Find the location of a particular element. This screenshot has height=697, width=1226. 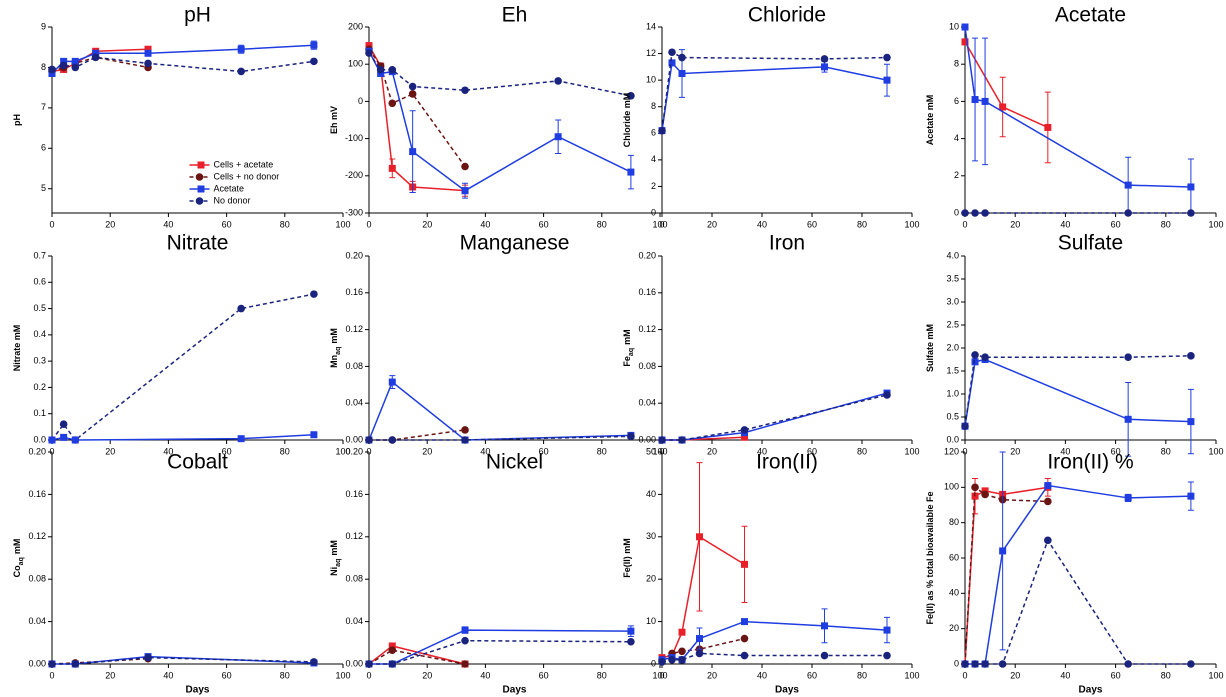

y-axis-label: Sulfate mM is located at coordinates (930, 348).